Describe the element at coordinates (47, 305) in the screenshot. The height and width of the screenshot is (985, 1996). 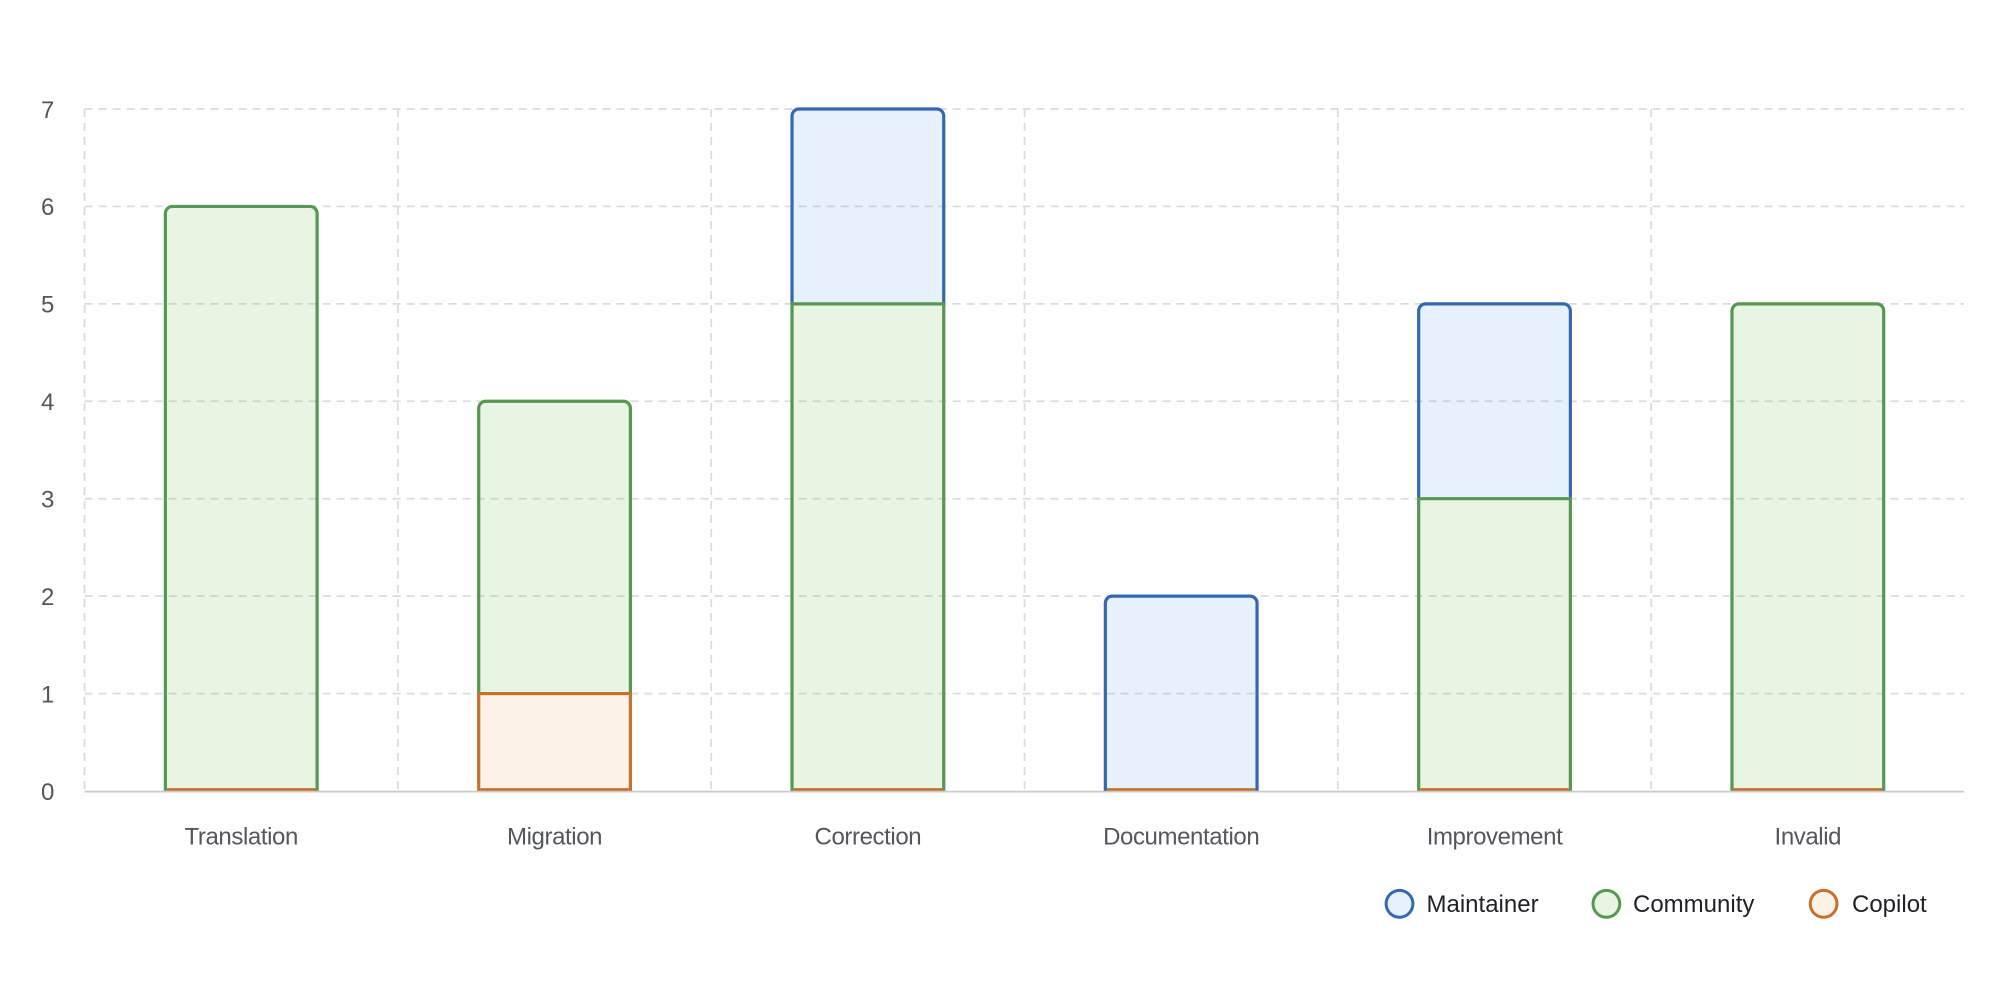
I see `svg-text: 5` at that location.